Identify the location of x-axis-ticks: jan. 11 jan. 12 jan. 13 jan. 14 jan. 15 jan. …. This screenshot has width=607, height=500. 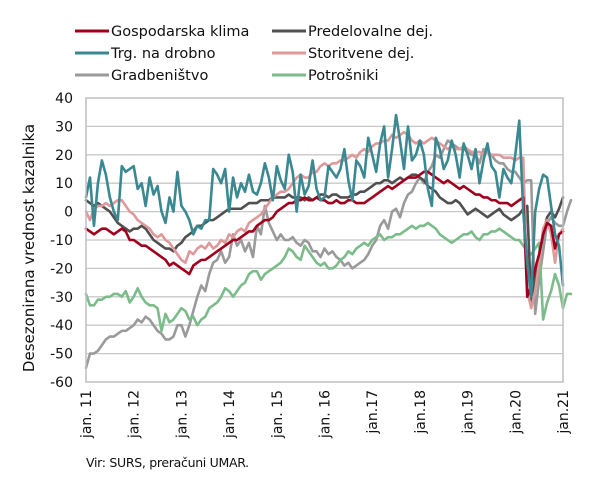
(325, 414).